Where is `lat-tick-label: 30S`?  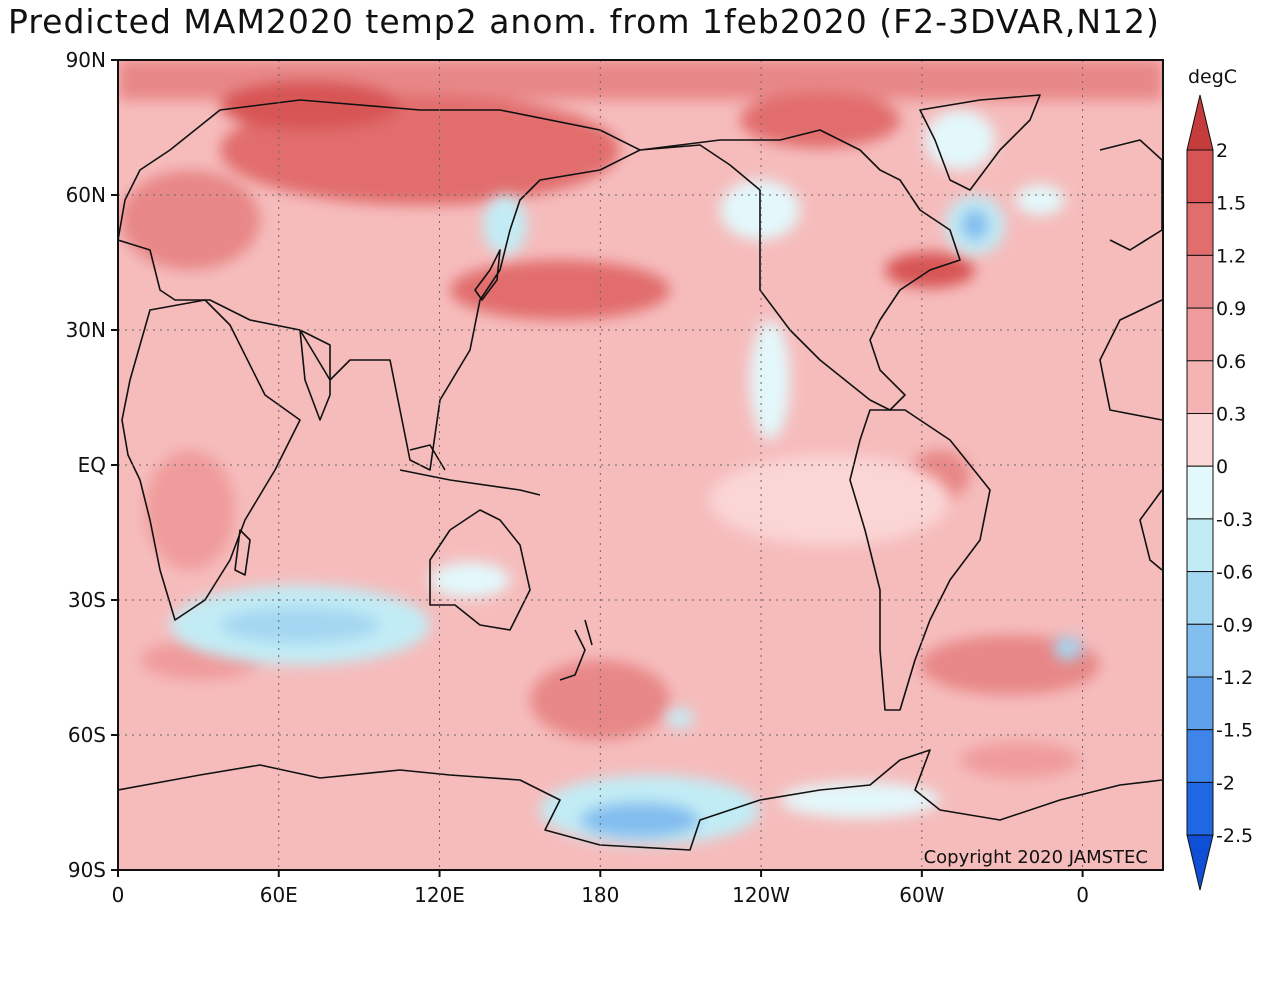
lat-tick-label: 30S is located at coordinates (87, 600).